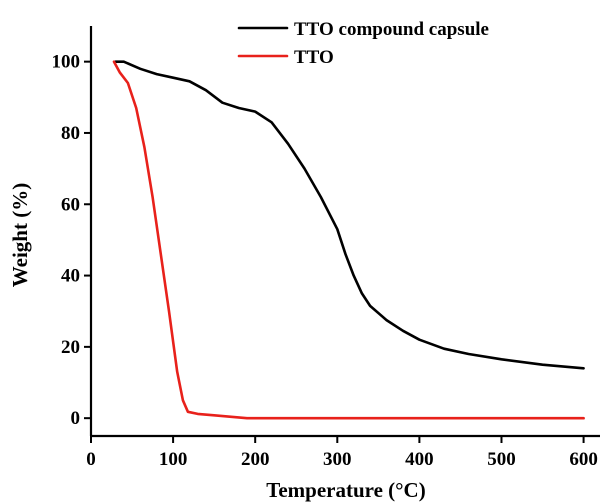  What do you see at coordinates (345, 490) in the screenshot?
I see `x-axis-title: Temperature (°C)` at bounding box center [345, 490].